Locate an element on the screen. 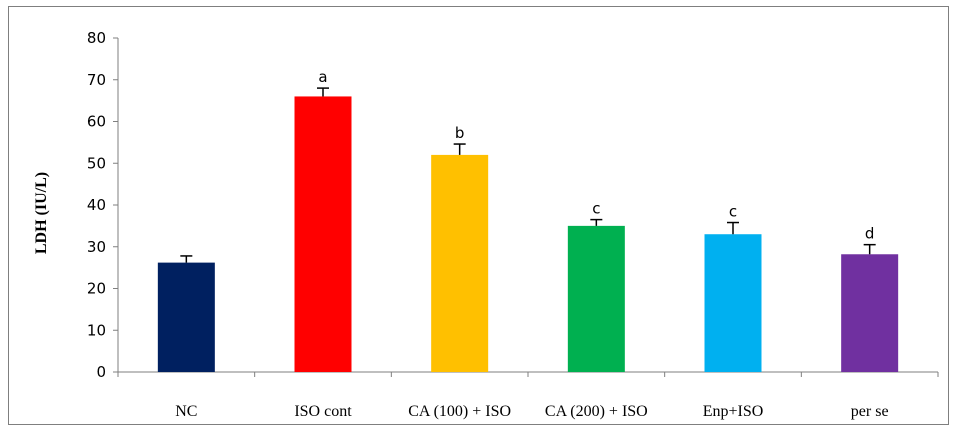  y-tick-label: 70 is located at coordinates (96, 80).